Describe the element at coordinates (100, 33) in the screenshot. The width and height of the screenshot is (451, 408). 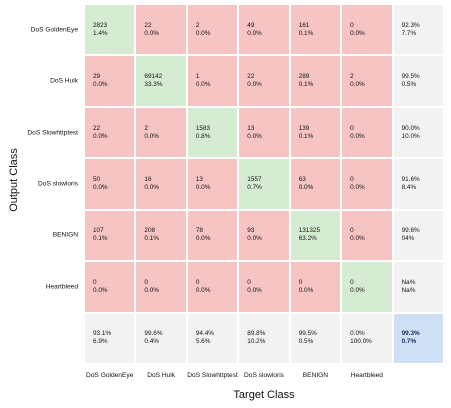
I see `cell-secondary-value: 1.4%` at that location.